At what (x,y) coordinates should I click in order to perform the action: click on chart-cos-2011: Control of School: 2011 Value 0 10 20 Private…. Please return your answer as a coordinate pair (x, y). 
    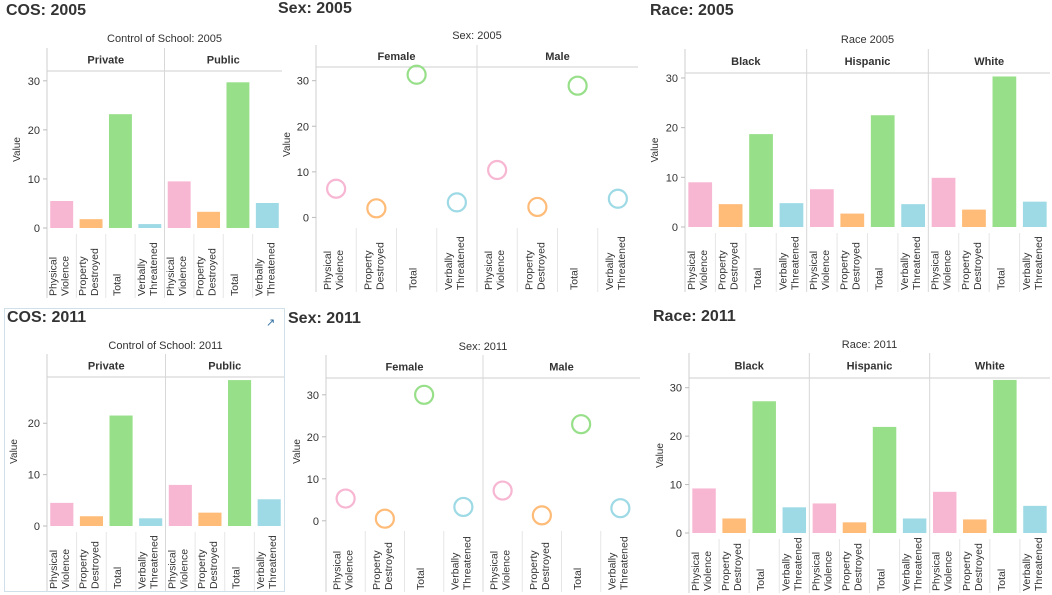
    Looking at the image, I should click on (145, 451).